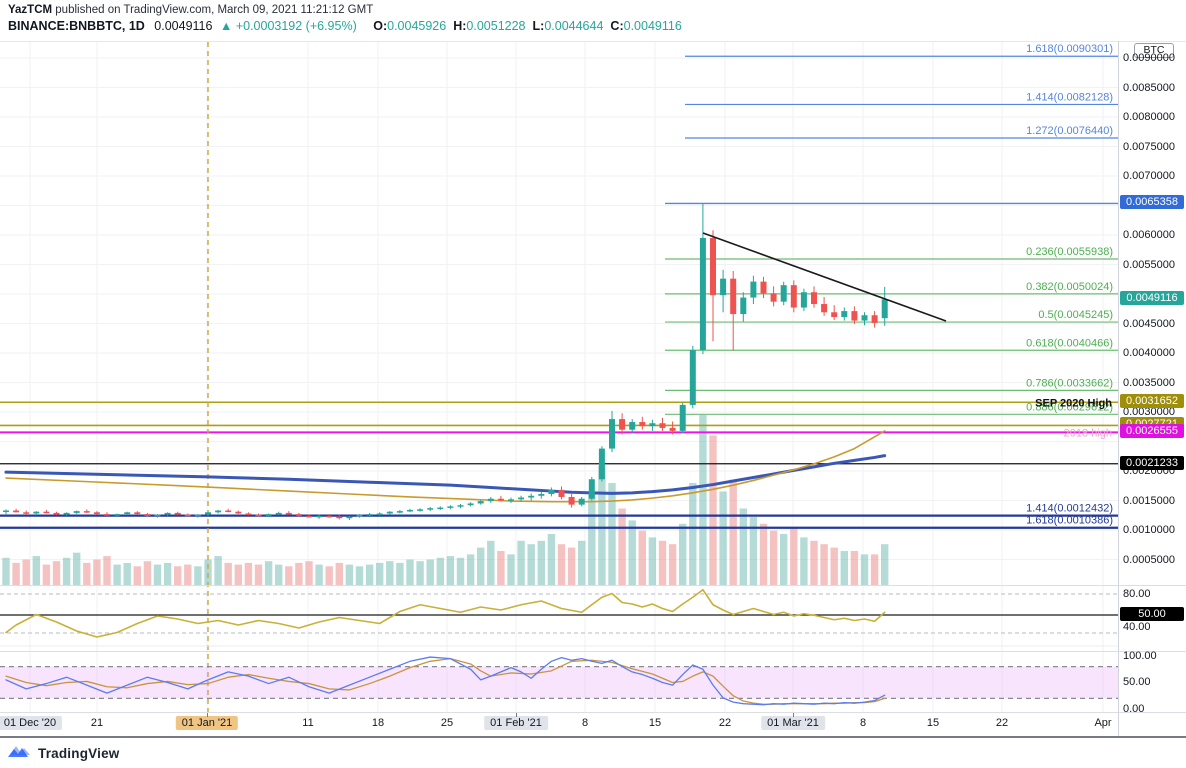 The image size is (1186, 768). Describe the element at coordinates (417, 26) in the screenshot. I see `ohlc-value: 0.0045926` at that location.